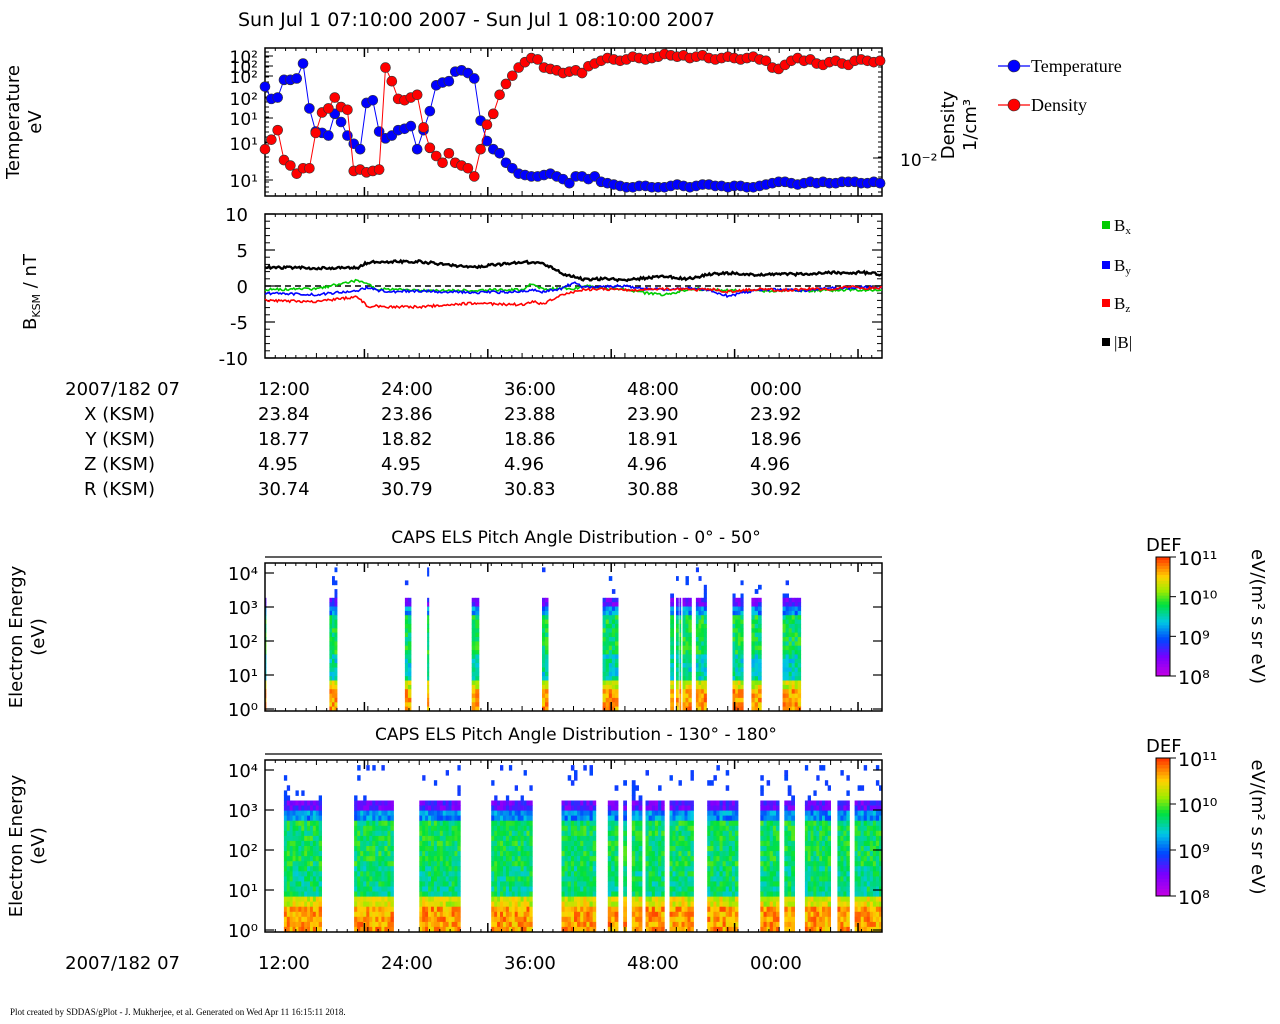  What do you see at coordinates (119, 414) in the screenshot?
I see `ephemeris-row-label: X (KSM)` at bounding box center [119, 414].